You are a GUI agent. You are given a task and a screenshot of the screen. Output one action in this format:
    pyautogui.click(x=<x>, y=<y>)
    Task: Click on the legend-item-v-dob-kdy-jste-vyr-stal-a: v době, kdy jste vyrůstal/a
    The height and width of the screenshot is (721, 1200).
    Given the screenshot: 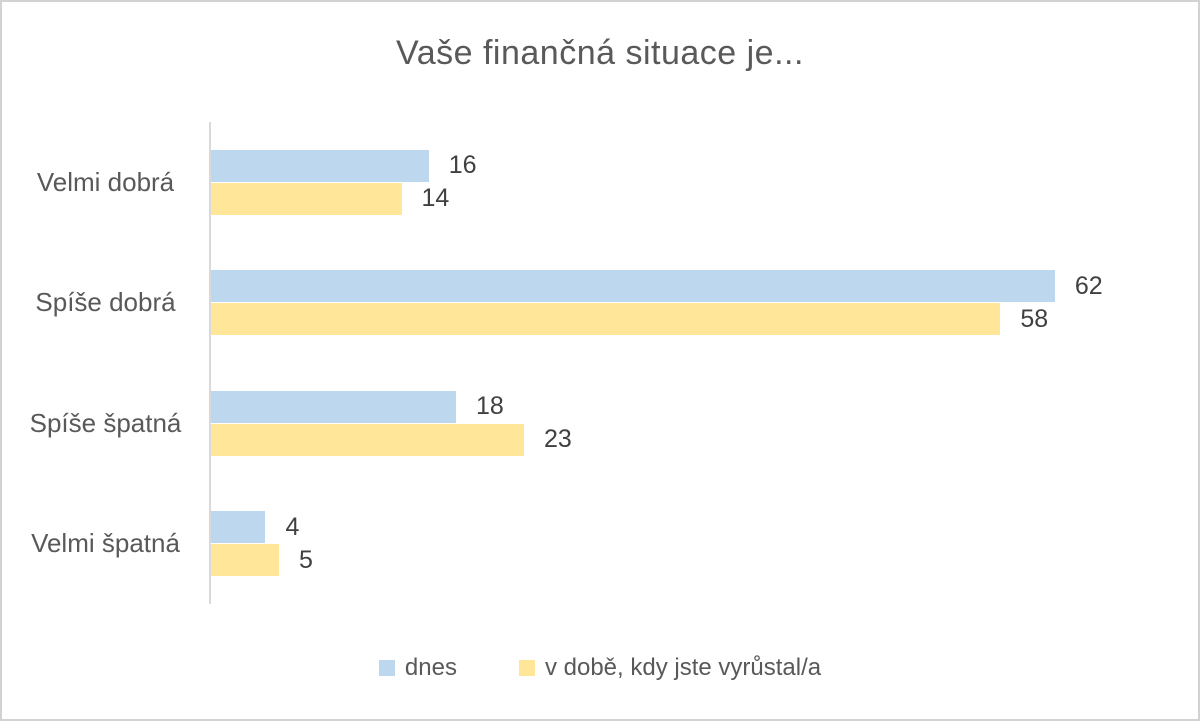 What is the action you would take?
    pyautogui.click(x=670, y=668)
    